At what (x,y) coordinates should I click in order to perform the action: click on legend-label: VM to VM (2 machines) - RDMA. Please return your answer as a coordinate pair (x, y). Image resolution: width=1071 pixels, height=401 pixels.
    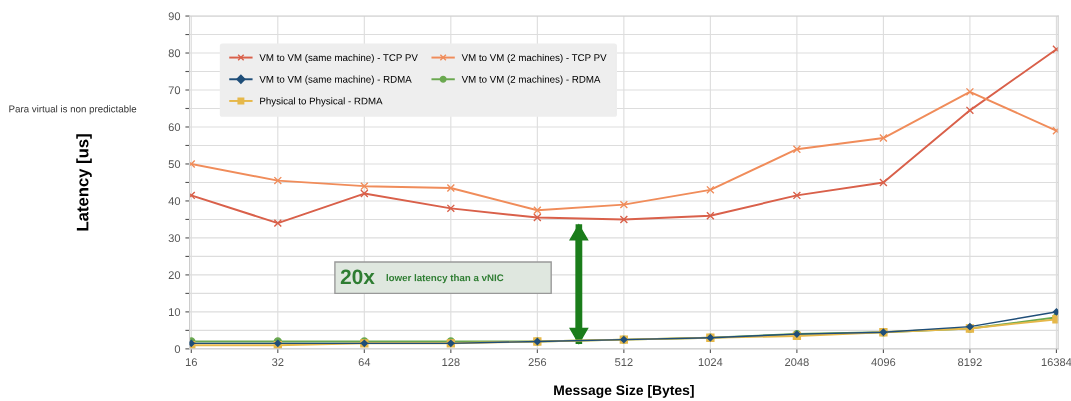
    Looking at the image, I should click on (531, 80).